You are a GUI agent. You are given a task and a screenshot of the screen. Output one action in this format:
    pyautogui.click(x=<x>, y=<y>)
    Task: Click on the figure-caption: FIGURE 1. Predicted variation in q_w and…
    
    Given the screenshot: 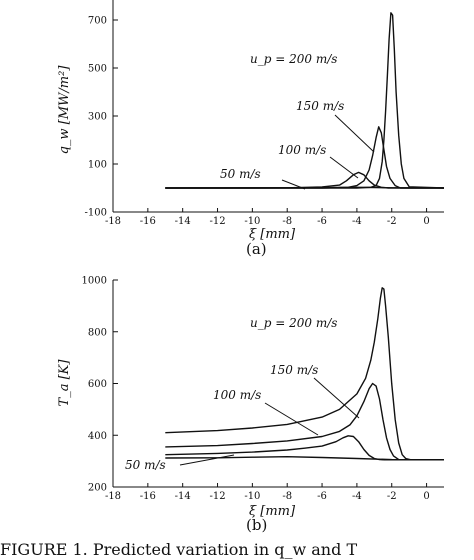 What is the action you would take?
    pyautogui.click(x=178, y=549)
    